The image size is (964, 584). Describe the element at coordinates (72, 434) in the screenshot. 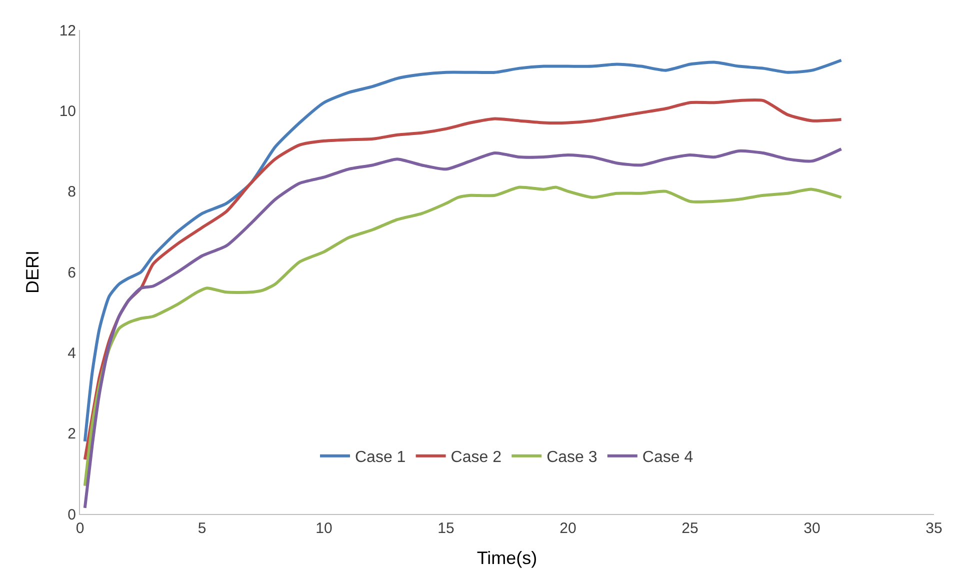

I see `y-tick-label: 2` at that location.